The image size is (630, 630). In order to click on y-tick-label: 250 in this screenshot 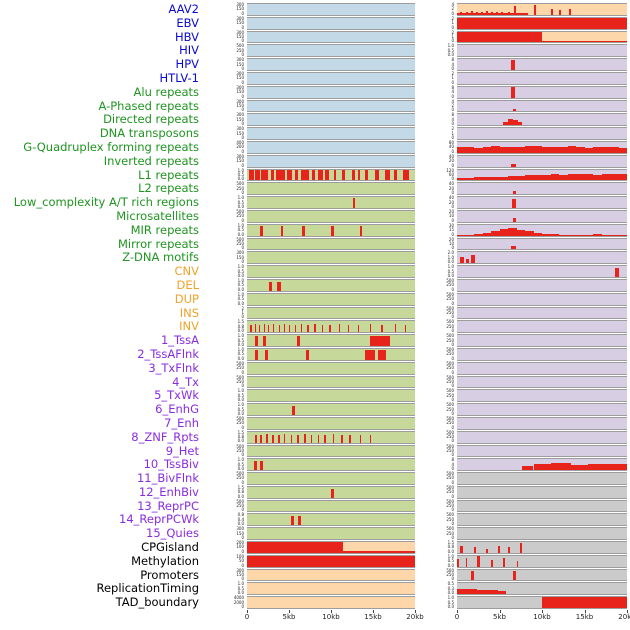, I will do `click(240, 478)`.